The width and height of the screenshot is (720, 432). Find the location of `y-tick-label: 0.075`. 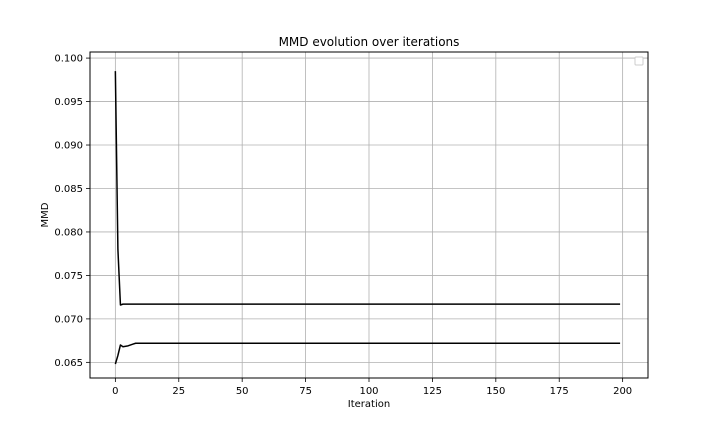

y-tick-label: 0.075 is located at coordinates (68, 276).